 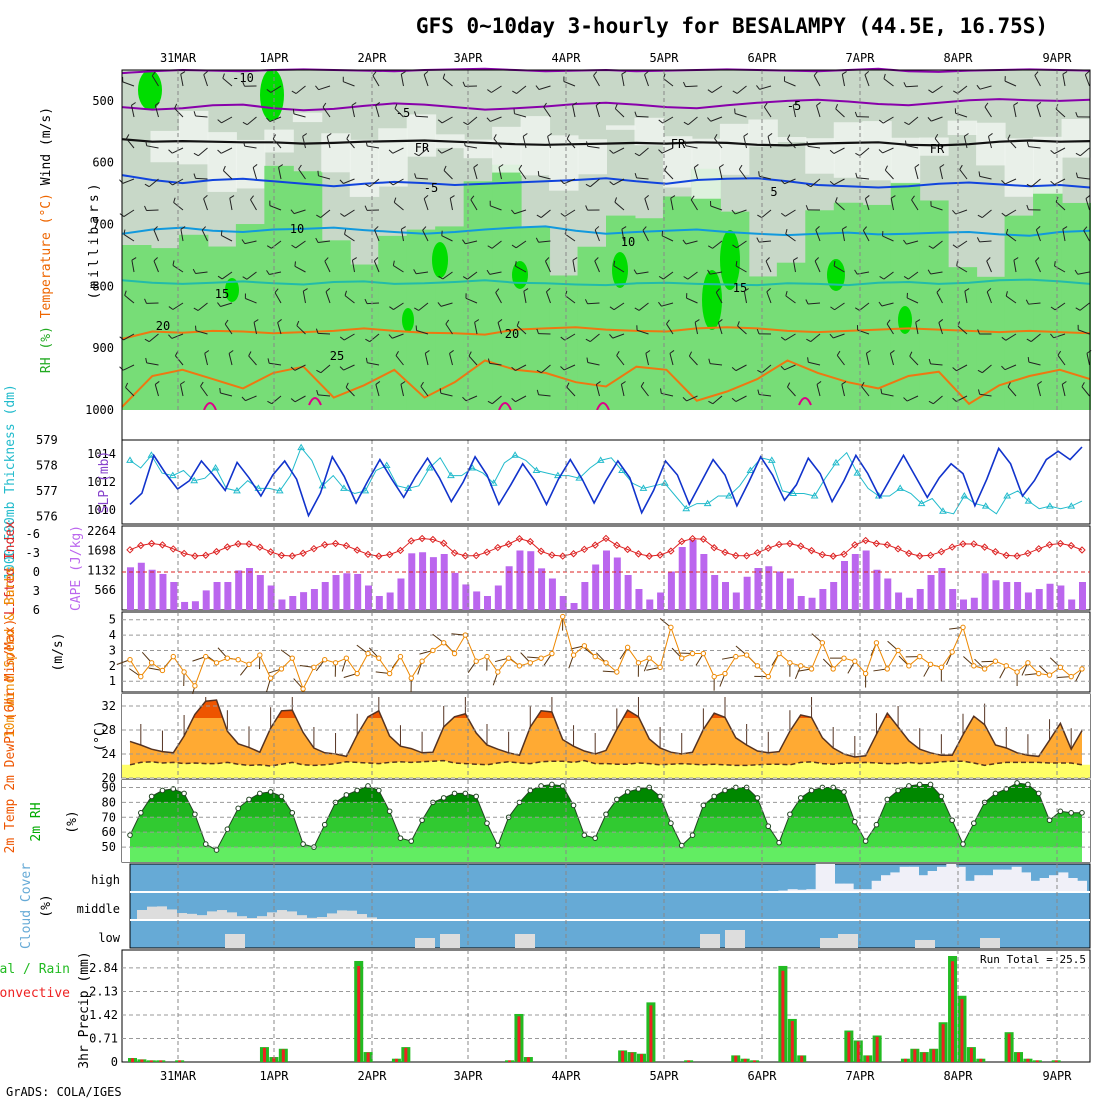 What do you see at coordinates (740, 288) in the screenshot?
I see `isotherm-label: 15` at bounding box center [740, 288].